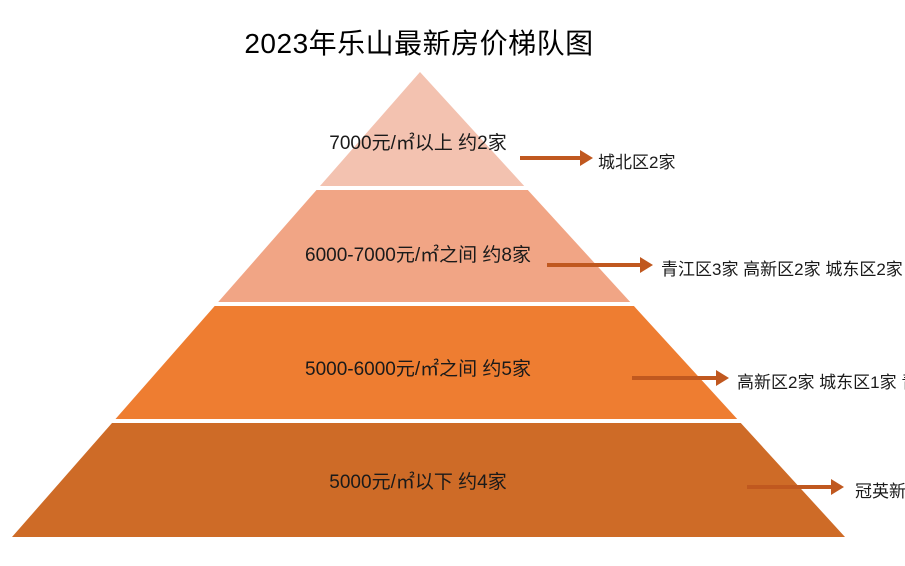 This screenshot has height=566, width=905. What do you see at coordinates (637, 162) in the screenshot?
I see `tier-annotation-1: 城北区2家` at bounding box center [637, 162].